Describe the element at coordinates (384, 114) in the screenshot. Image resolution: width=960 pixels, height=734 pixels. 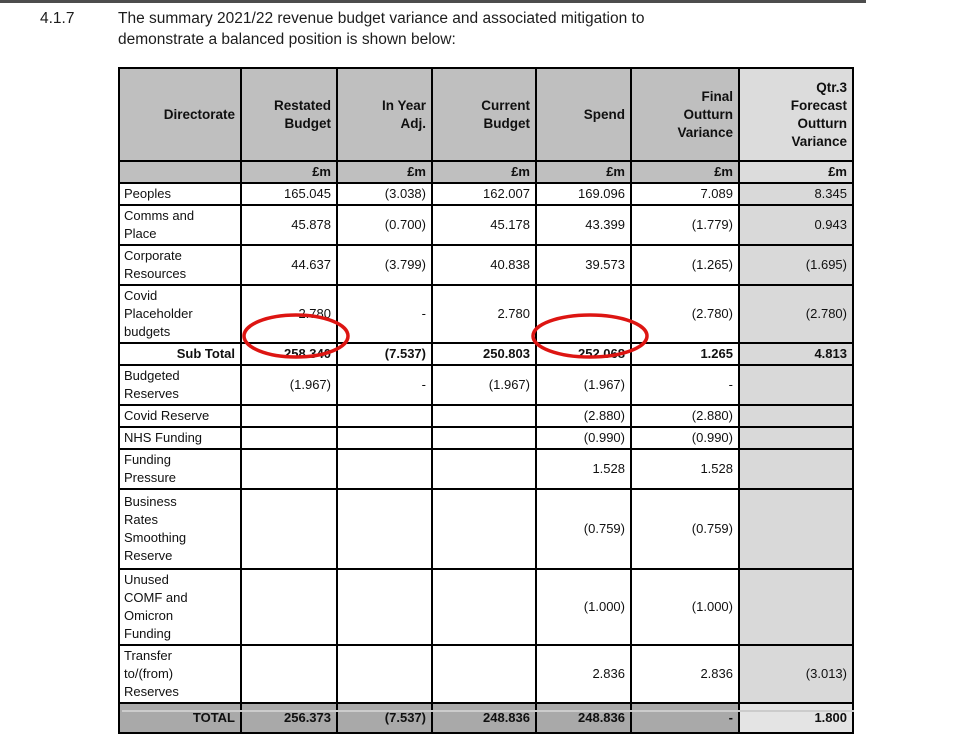
I see `header-cell-in-year-adj: In Year Adj.` at that location.